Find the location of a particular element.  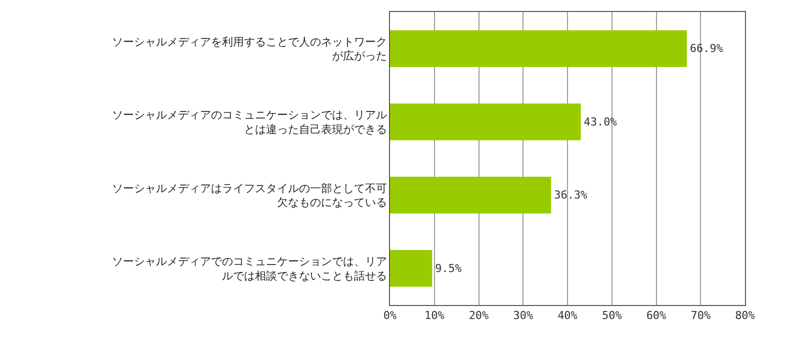

x-tick-label: 50% is located at coordinates (612, 315).